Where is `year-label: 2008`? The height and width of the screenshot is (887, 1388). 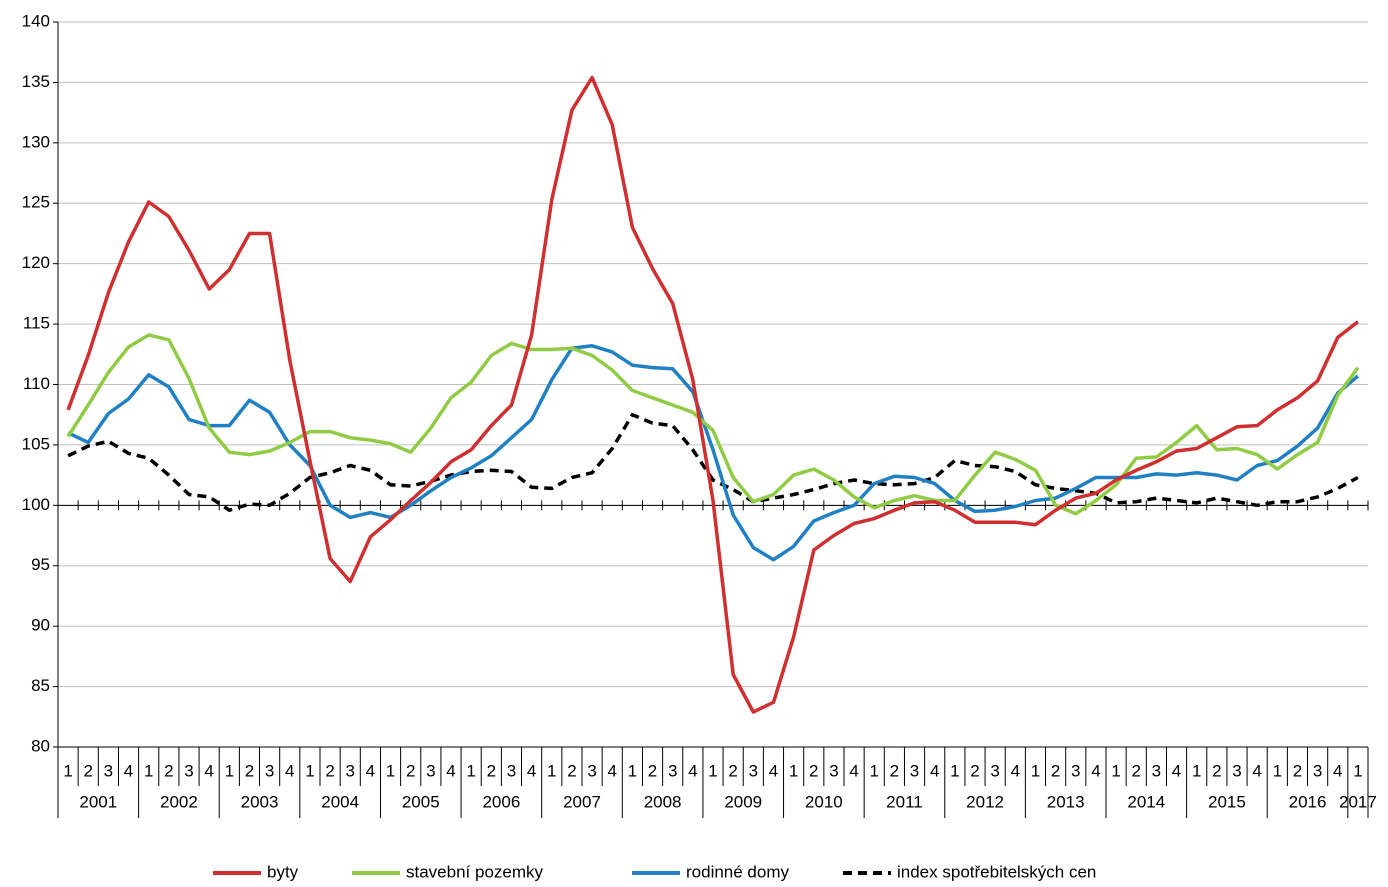 year-label: 2008 is located at coordinates (663, 801).